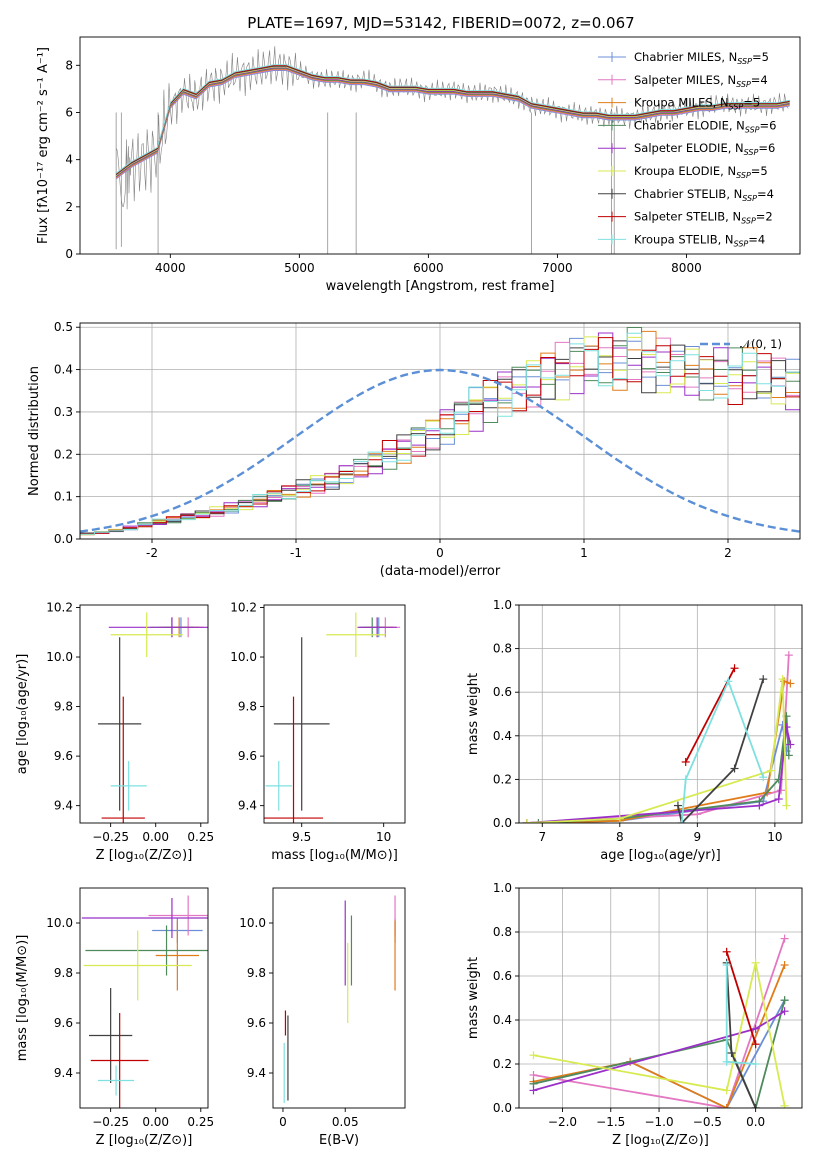  I want to click on x-tick-label: -1, so click(296, 553).